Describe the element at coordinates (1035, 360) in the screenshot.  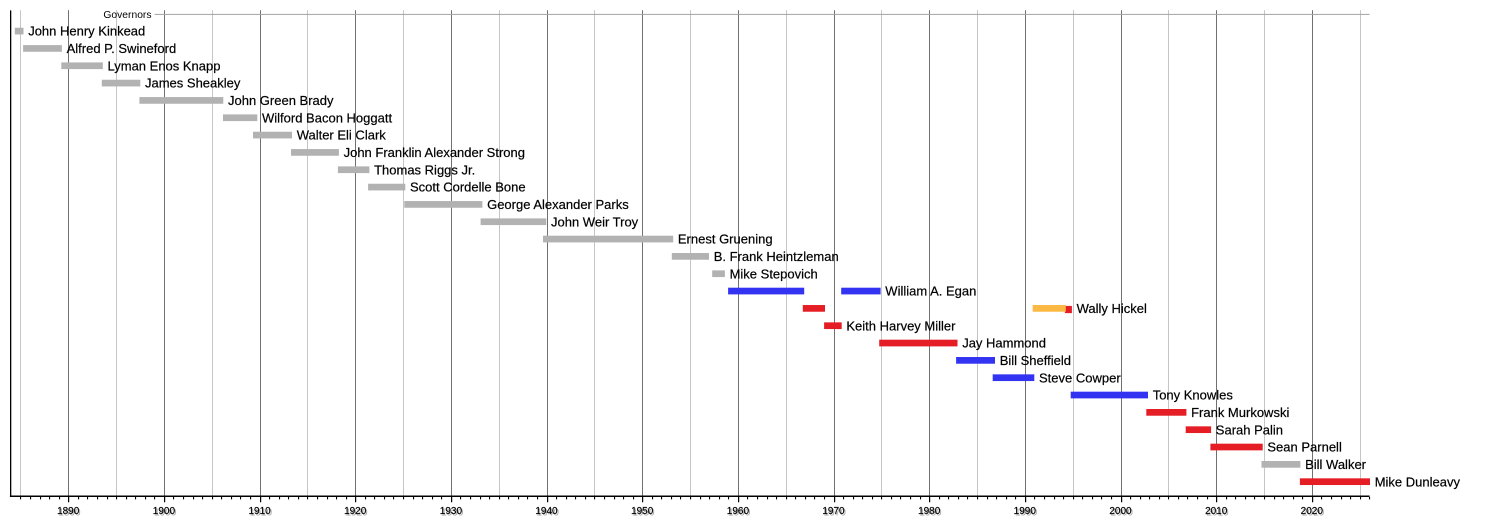
I see `svg-text: Bill Sheffield` at that location.